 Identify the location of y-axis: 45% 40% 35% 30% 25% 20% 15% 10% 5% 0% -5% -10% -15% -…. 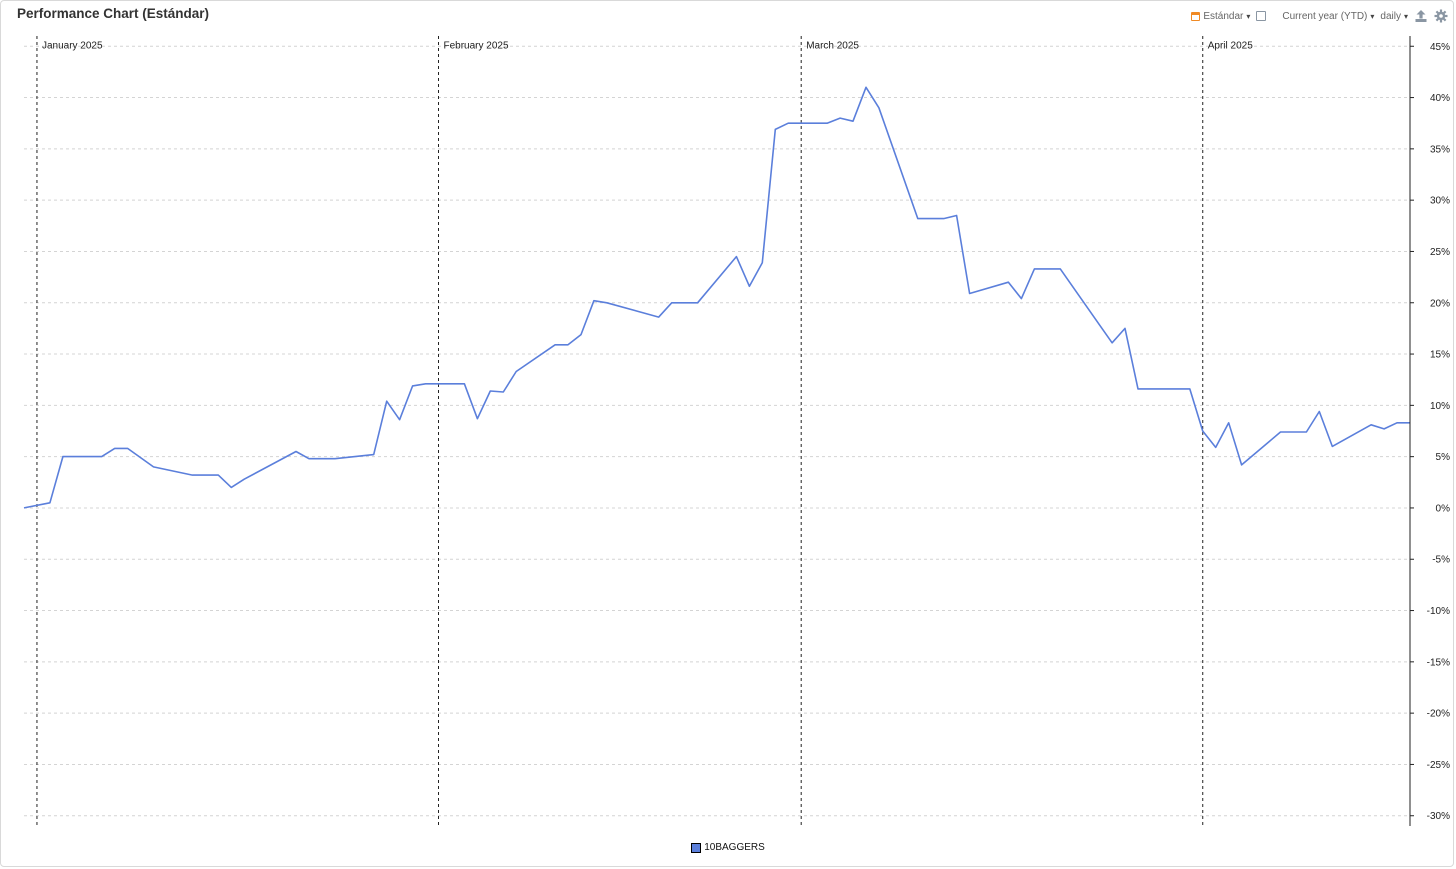
(1430, 431).